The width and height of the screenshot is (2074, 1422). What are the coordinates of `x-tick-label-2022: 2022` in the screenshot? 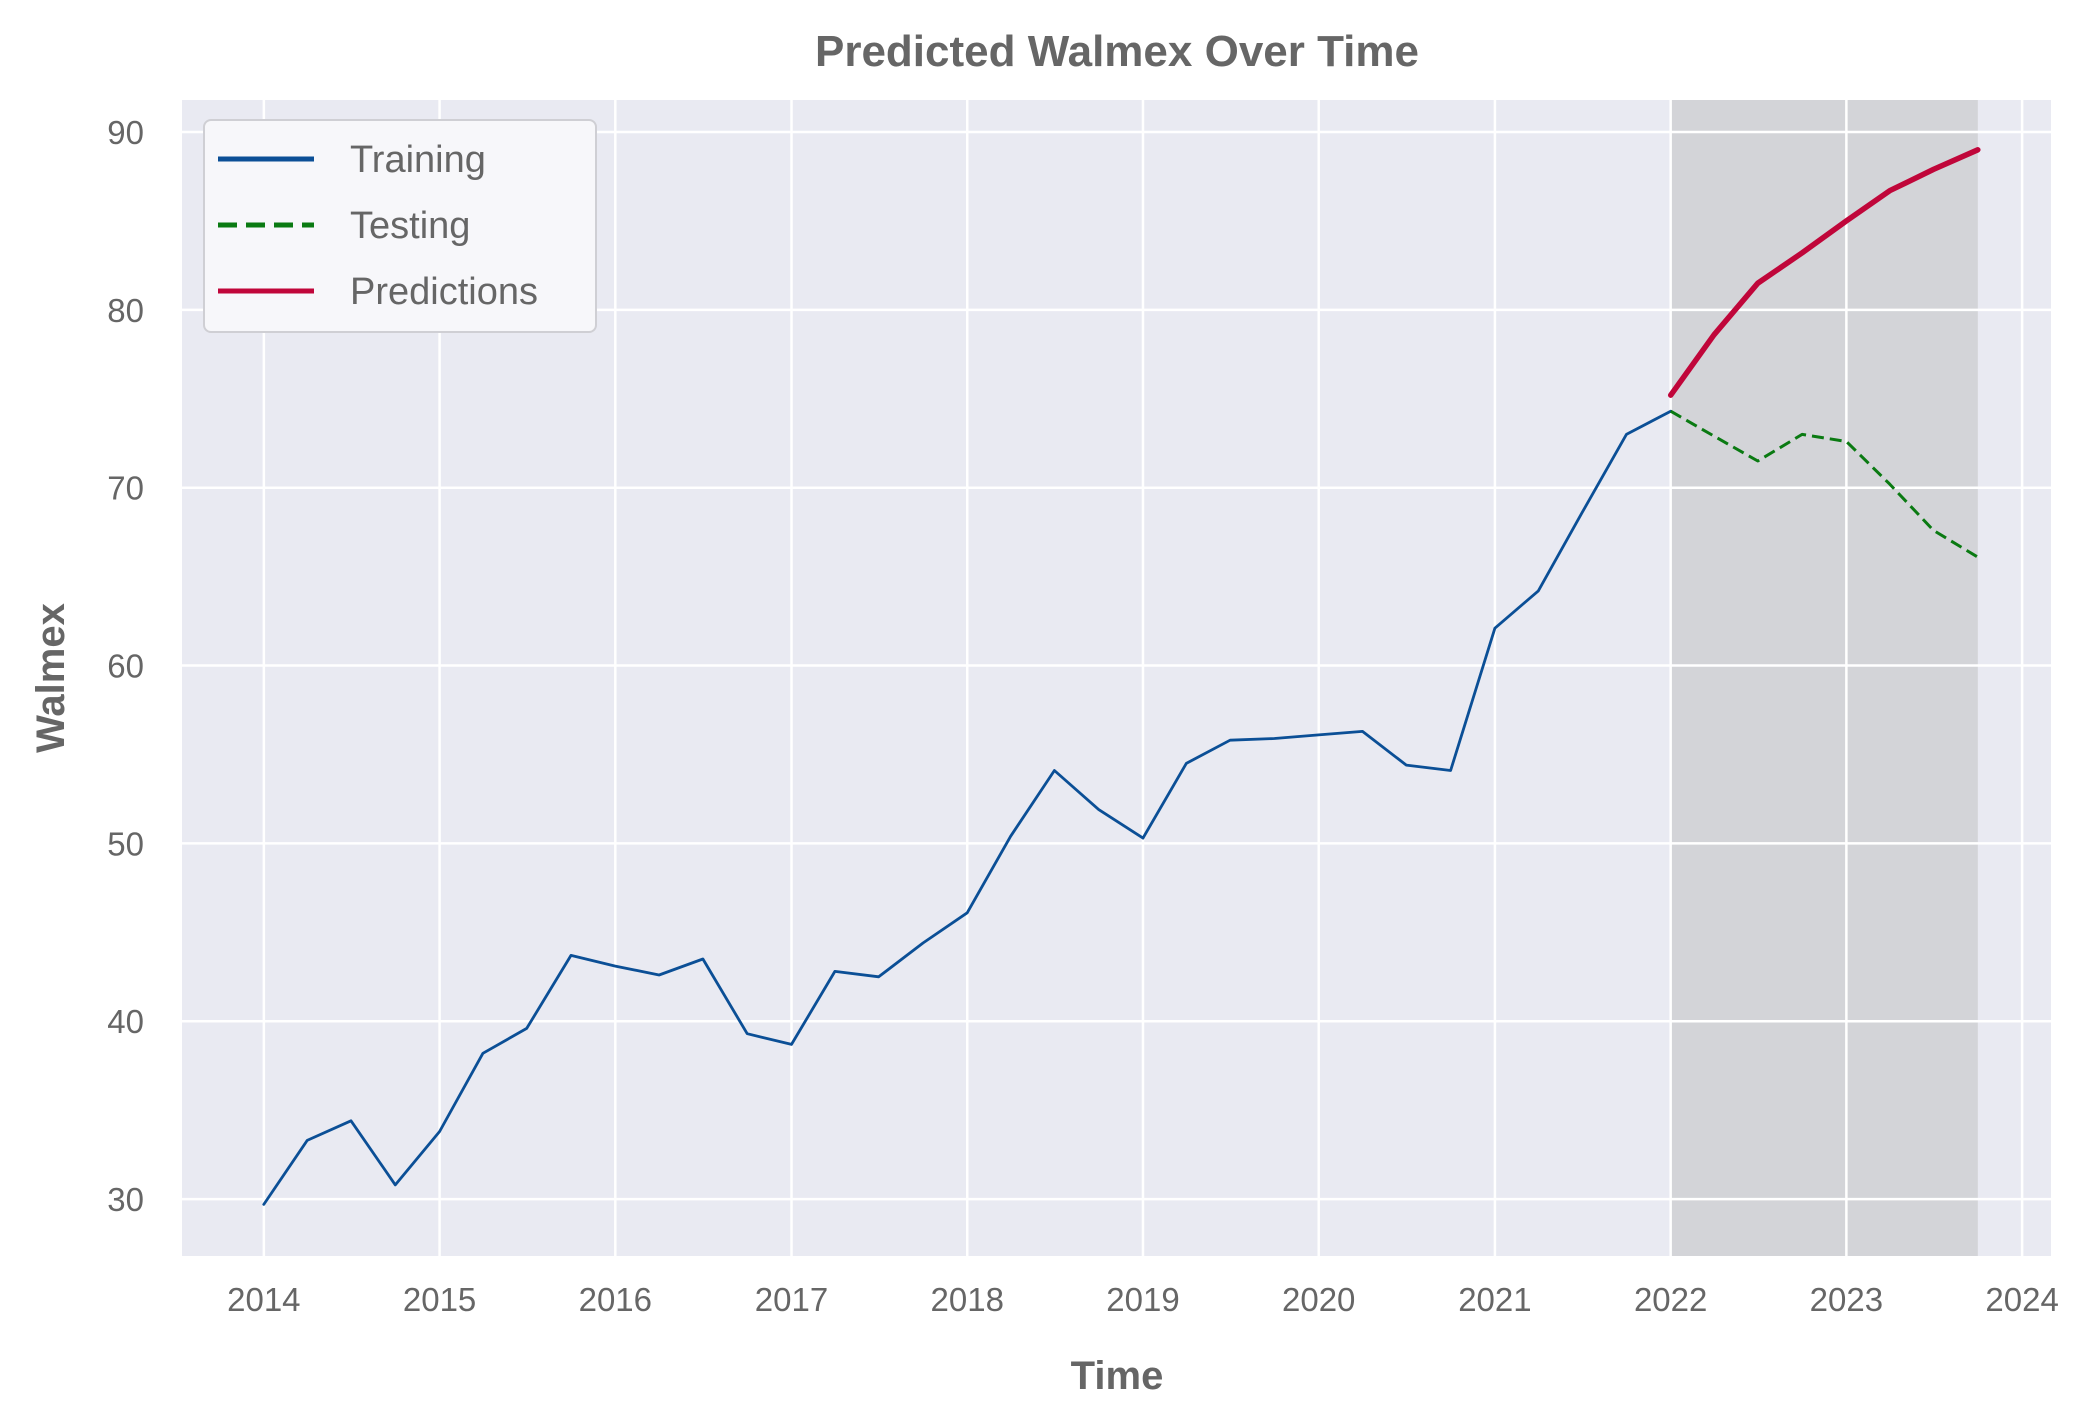 It's located at (1670, 1299).